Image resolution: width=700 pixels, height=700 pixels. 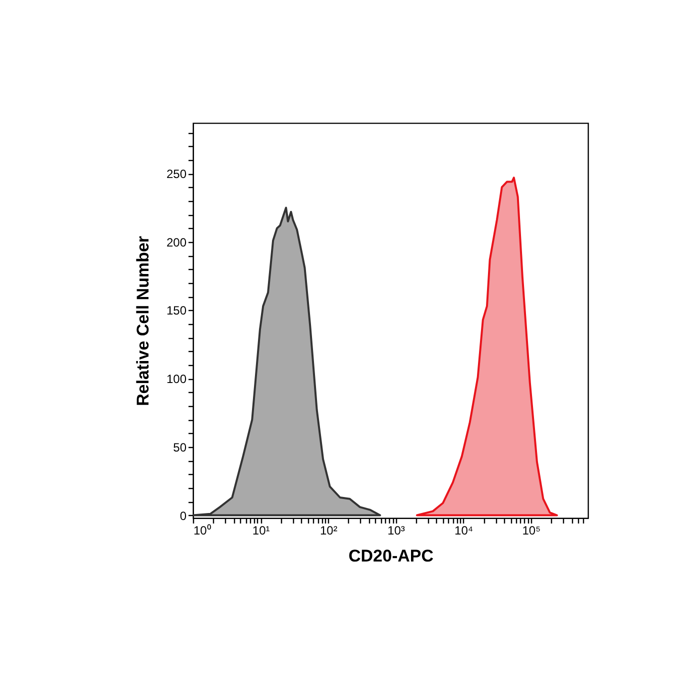 What do you see at coordinates (176, 242) in the screenshot?
I see `y-tick-label: 200` at bounding box center [176, 242].